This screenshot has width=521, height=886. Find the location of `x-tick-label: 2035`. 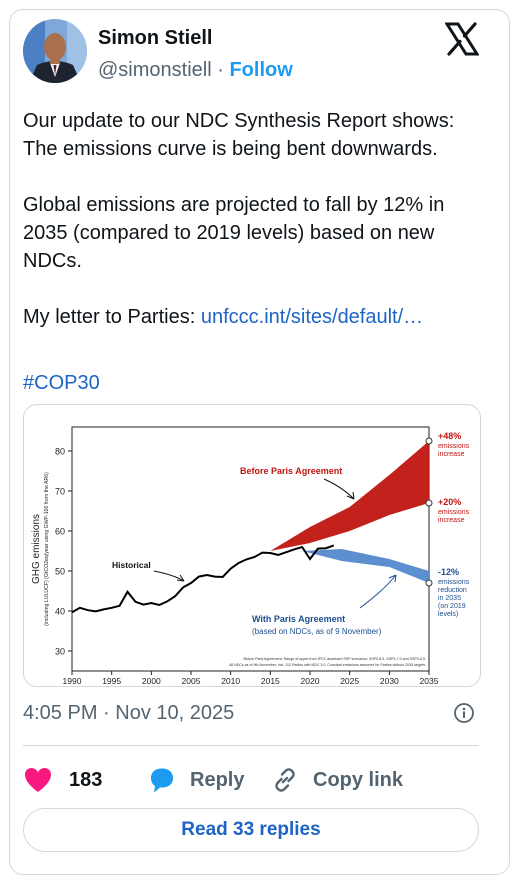

x-tick-label: 2035 is located at coordinates (429, 681).